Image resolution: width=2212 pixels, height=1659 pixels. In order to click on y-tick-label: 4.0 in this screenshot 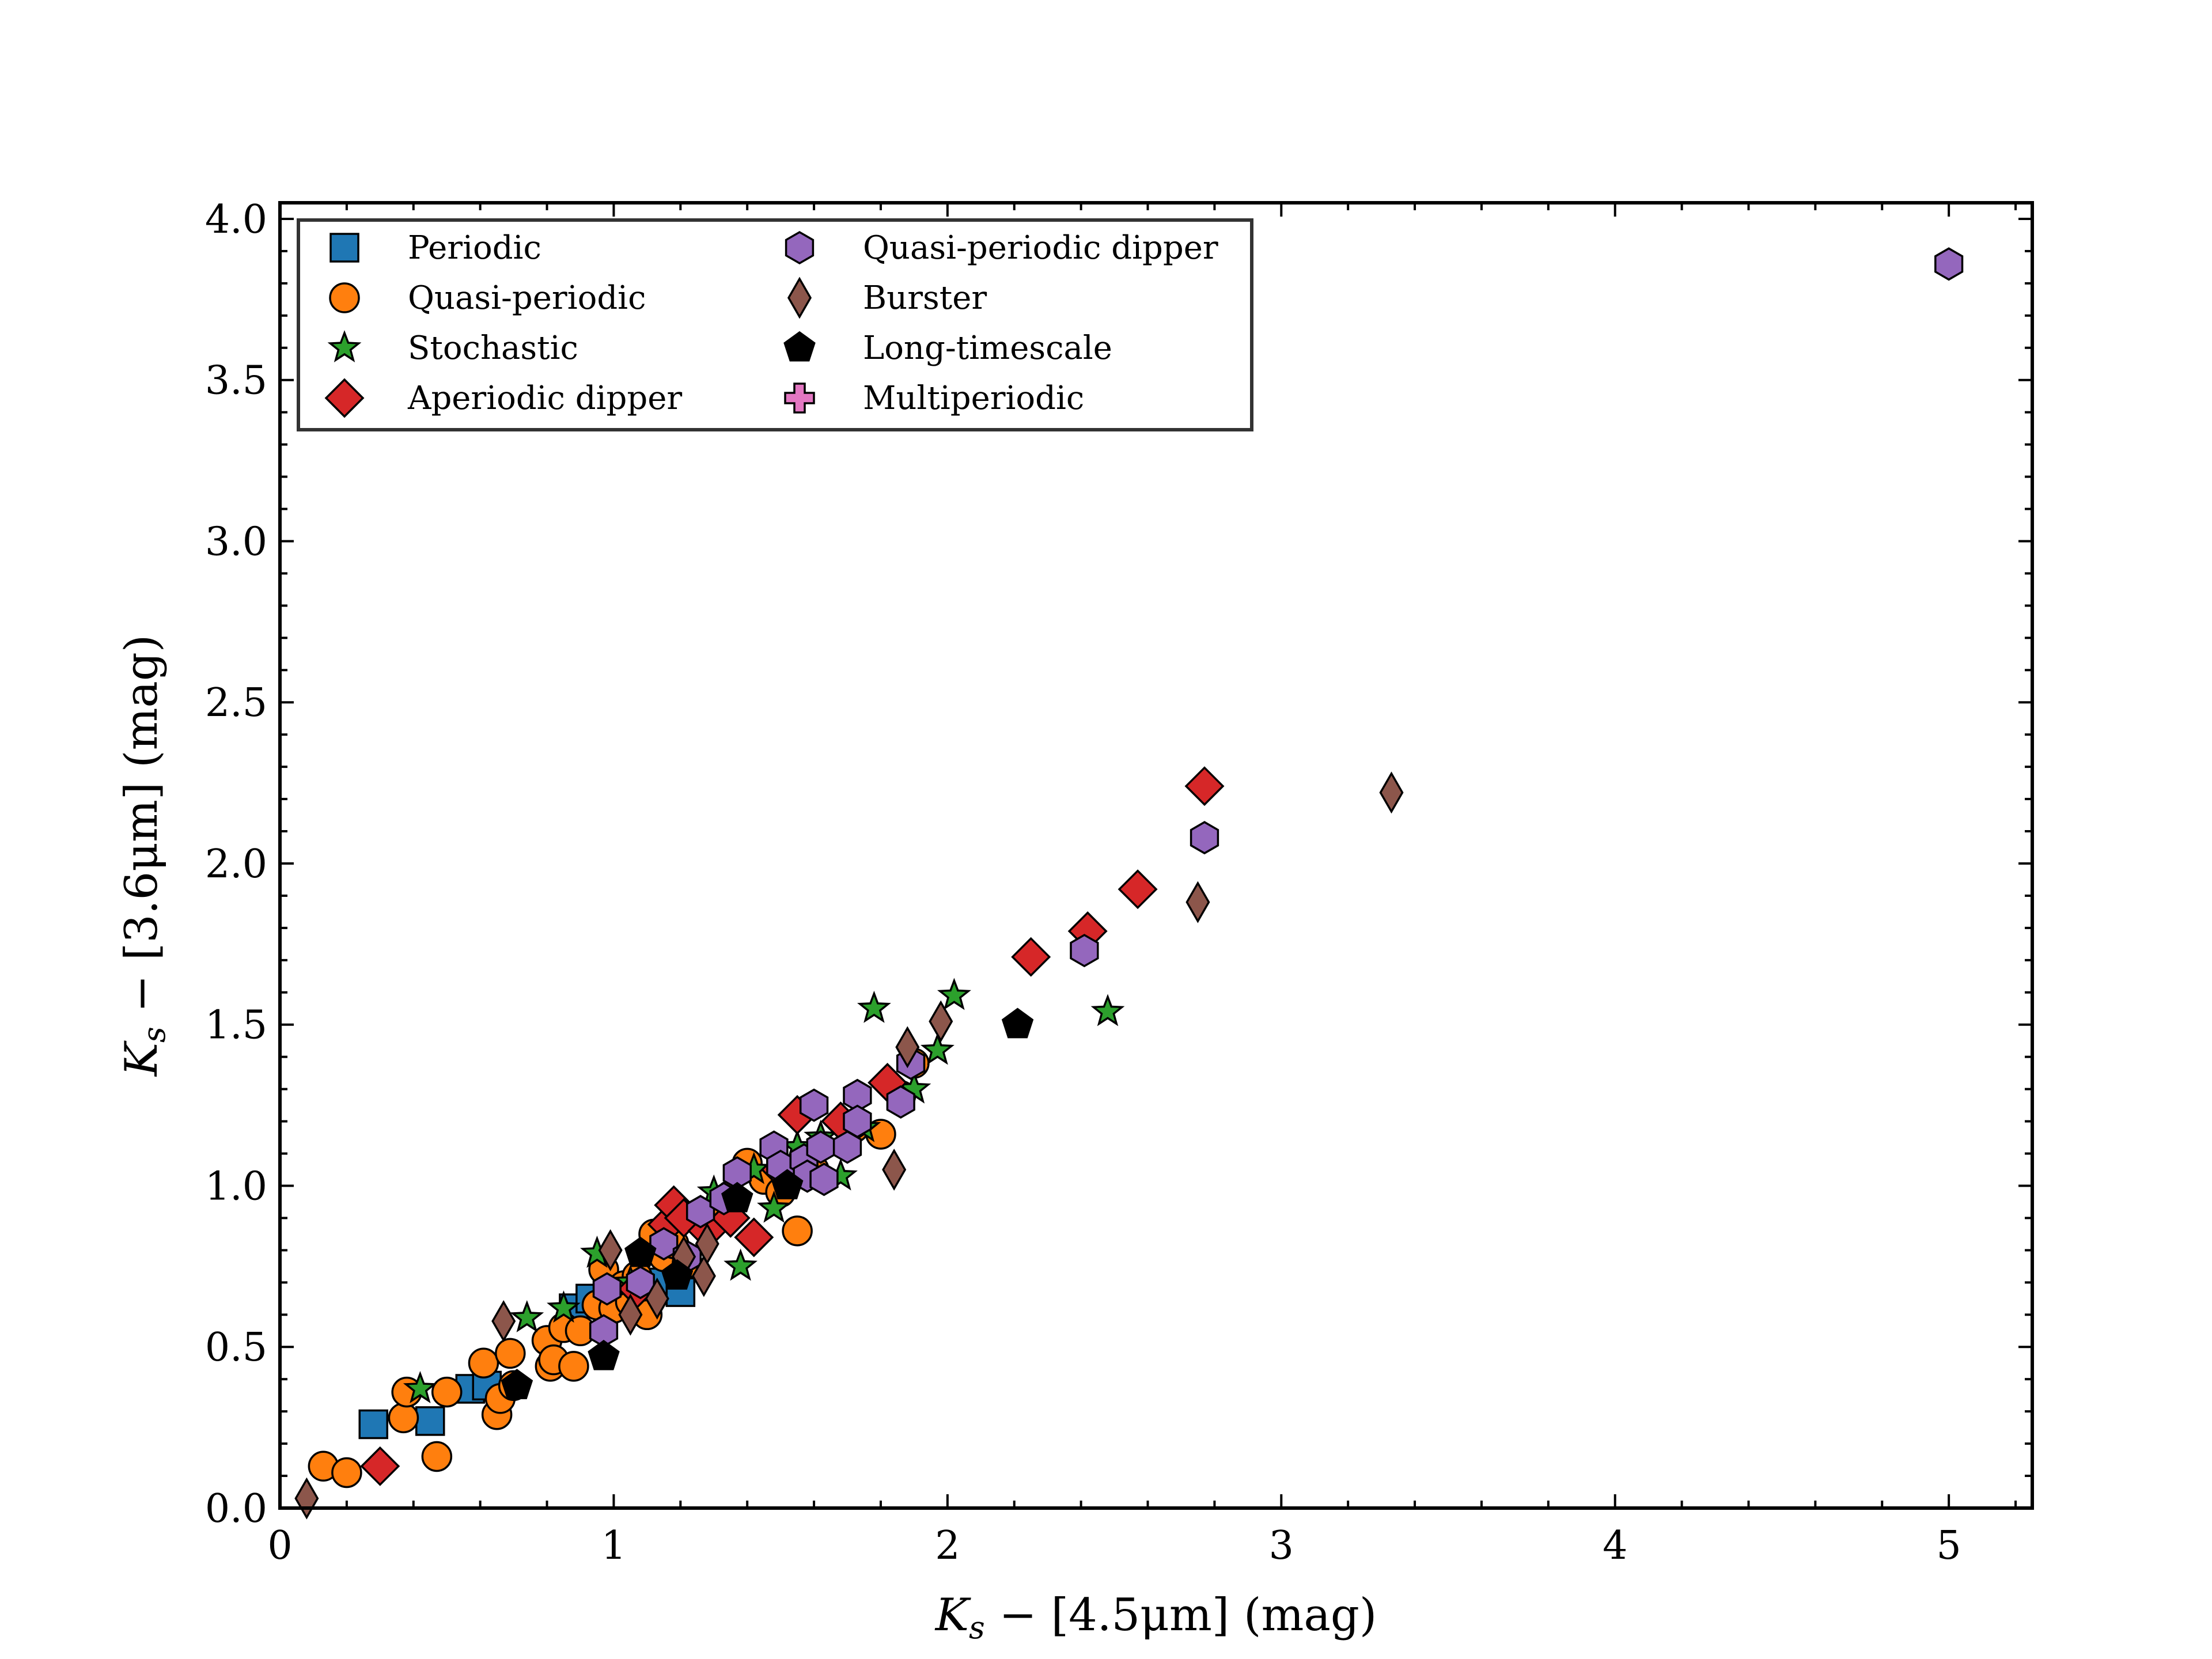, I will do `click(236, 220)`.